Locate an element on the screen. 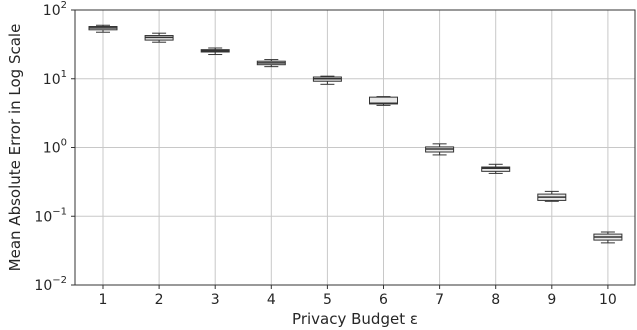 This screenshot has width=637, height=330. x-axis-label: Privacy Budget ε is located at coordinates (355, 319).